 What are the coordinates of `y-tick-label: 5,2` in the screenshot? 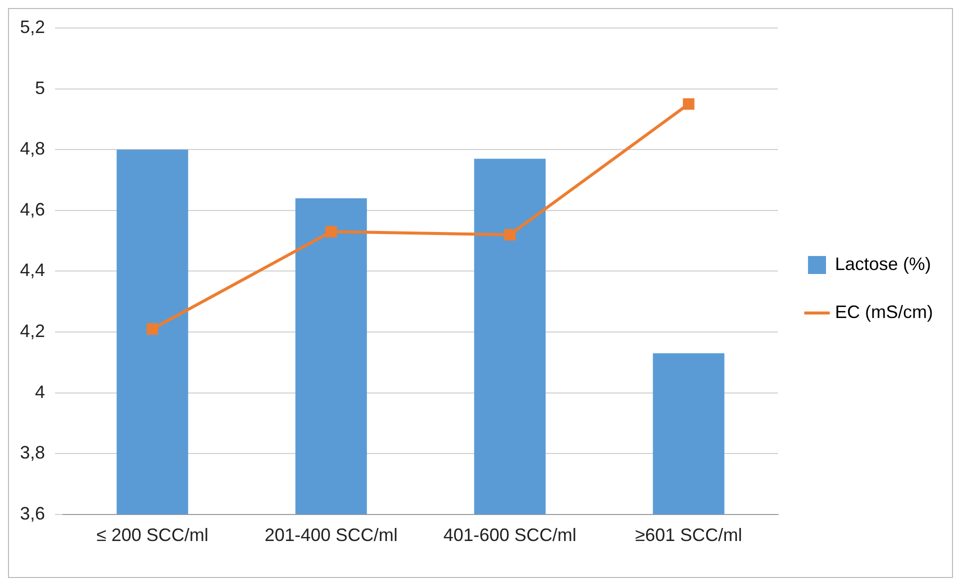 It's located at (33, 26).